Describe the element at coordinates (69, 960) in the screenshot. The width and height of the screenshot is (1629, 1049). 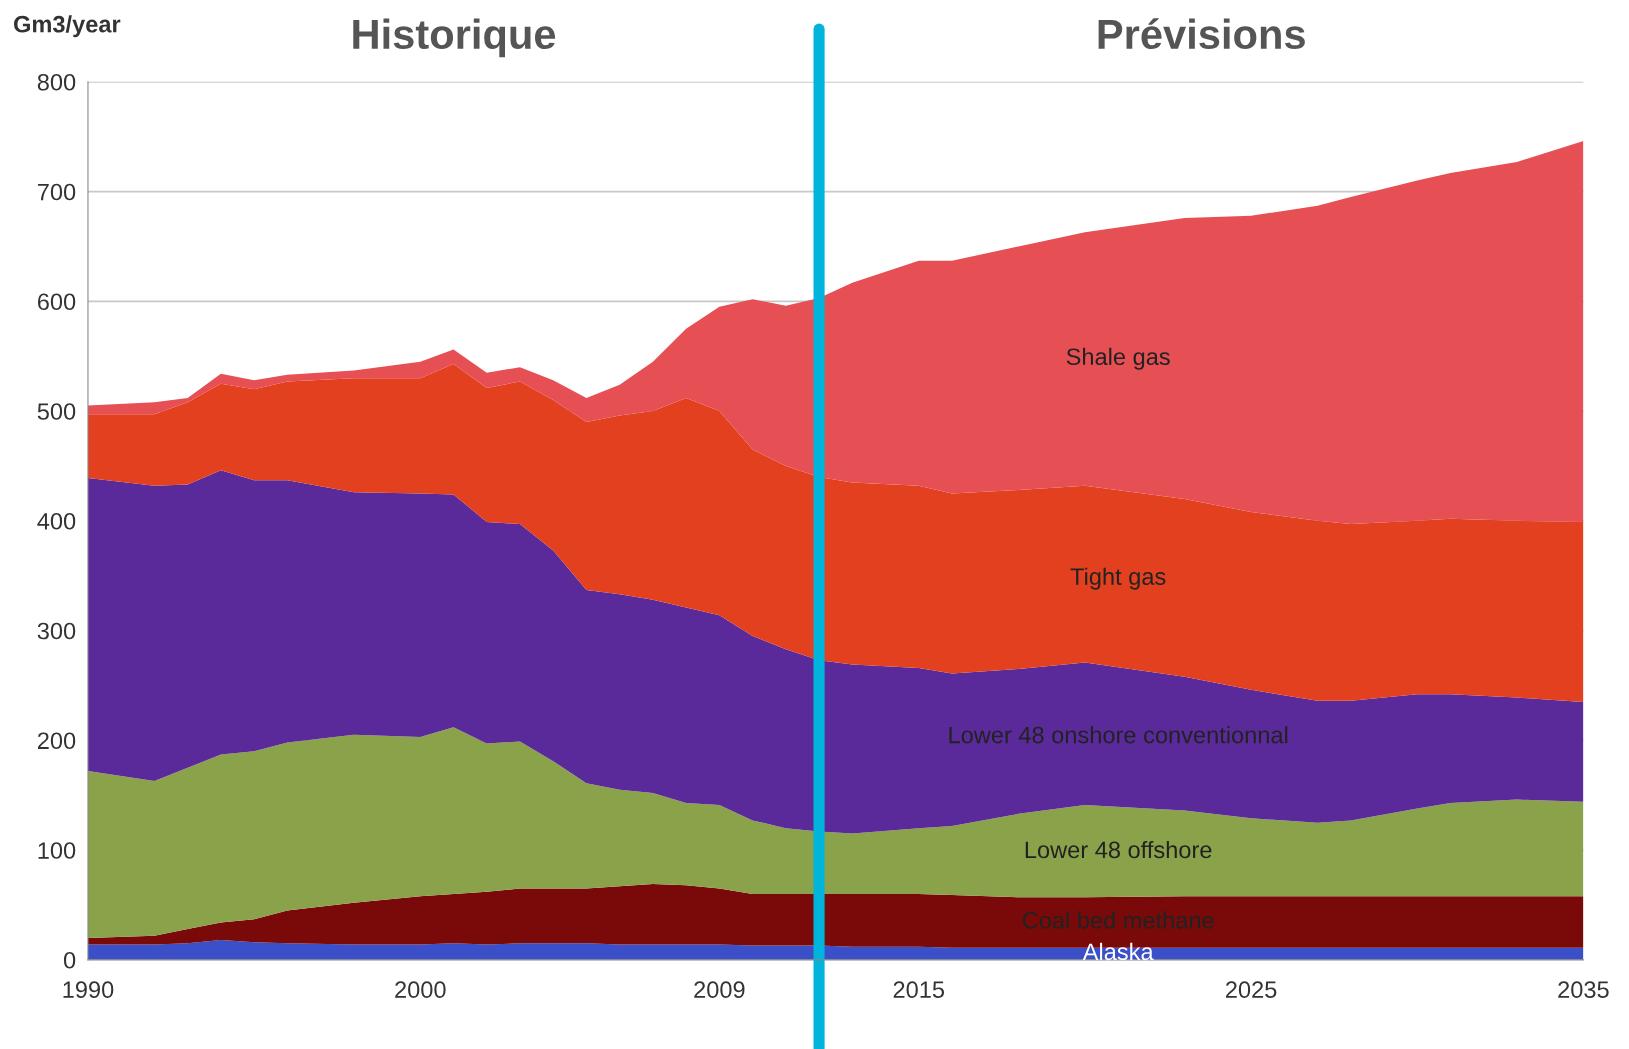
I see `y-tick-label: 0` at that location.